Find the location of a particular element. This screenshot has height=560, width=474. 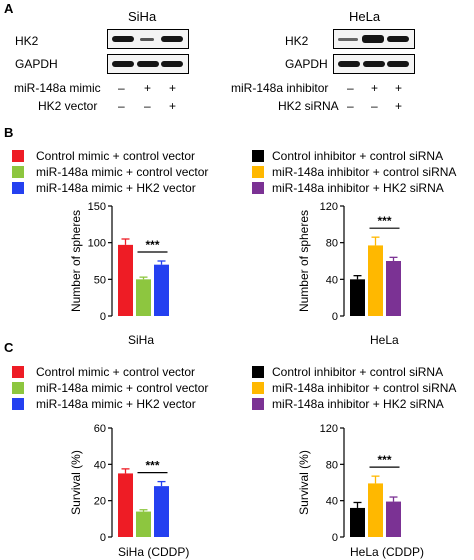

x-axis-label: SiHa is located at coordinates (141, 340).